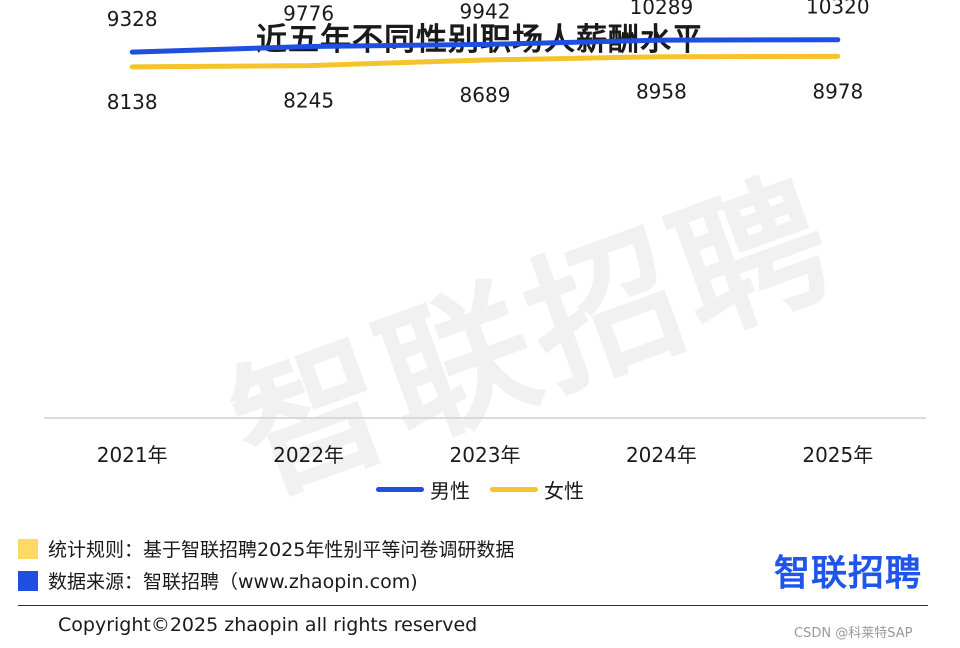  What do you see at coordinates (853, 633) in the screenshot?
I see `csdn-credit: CSDN @科莱特SAP` at bounding box center [853, 633].